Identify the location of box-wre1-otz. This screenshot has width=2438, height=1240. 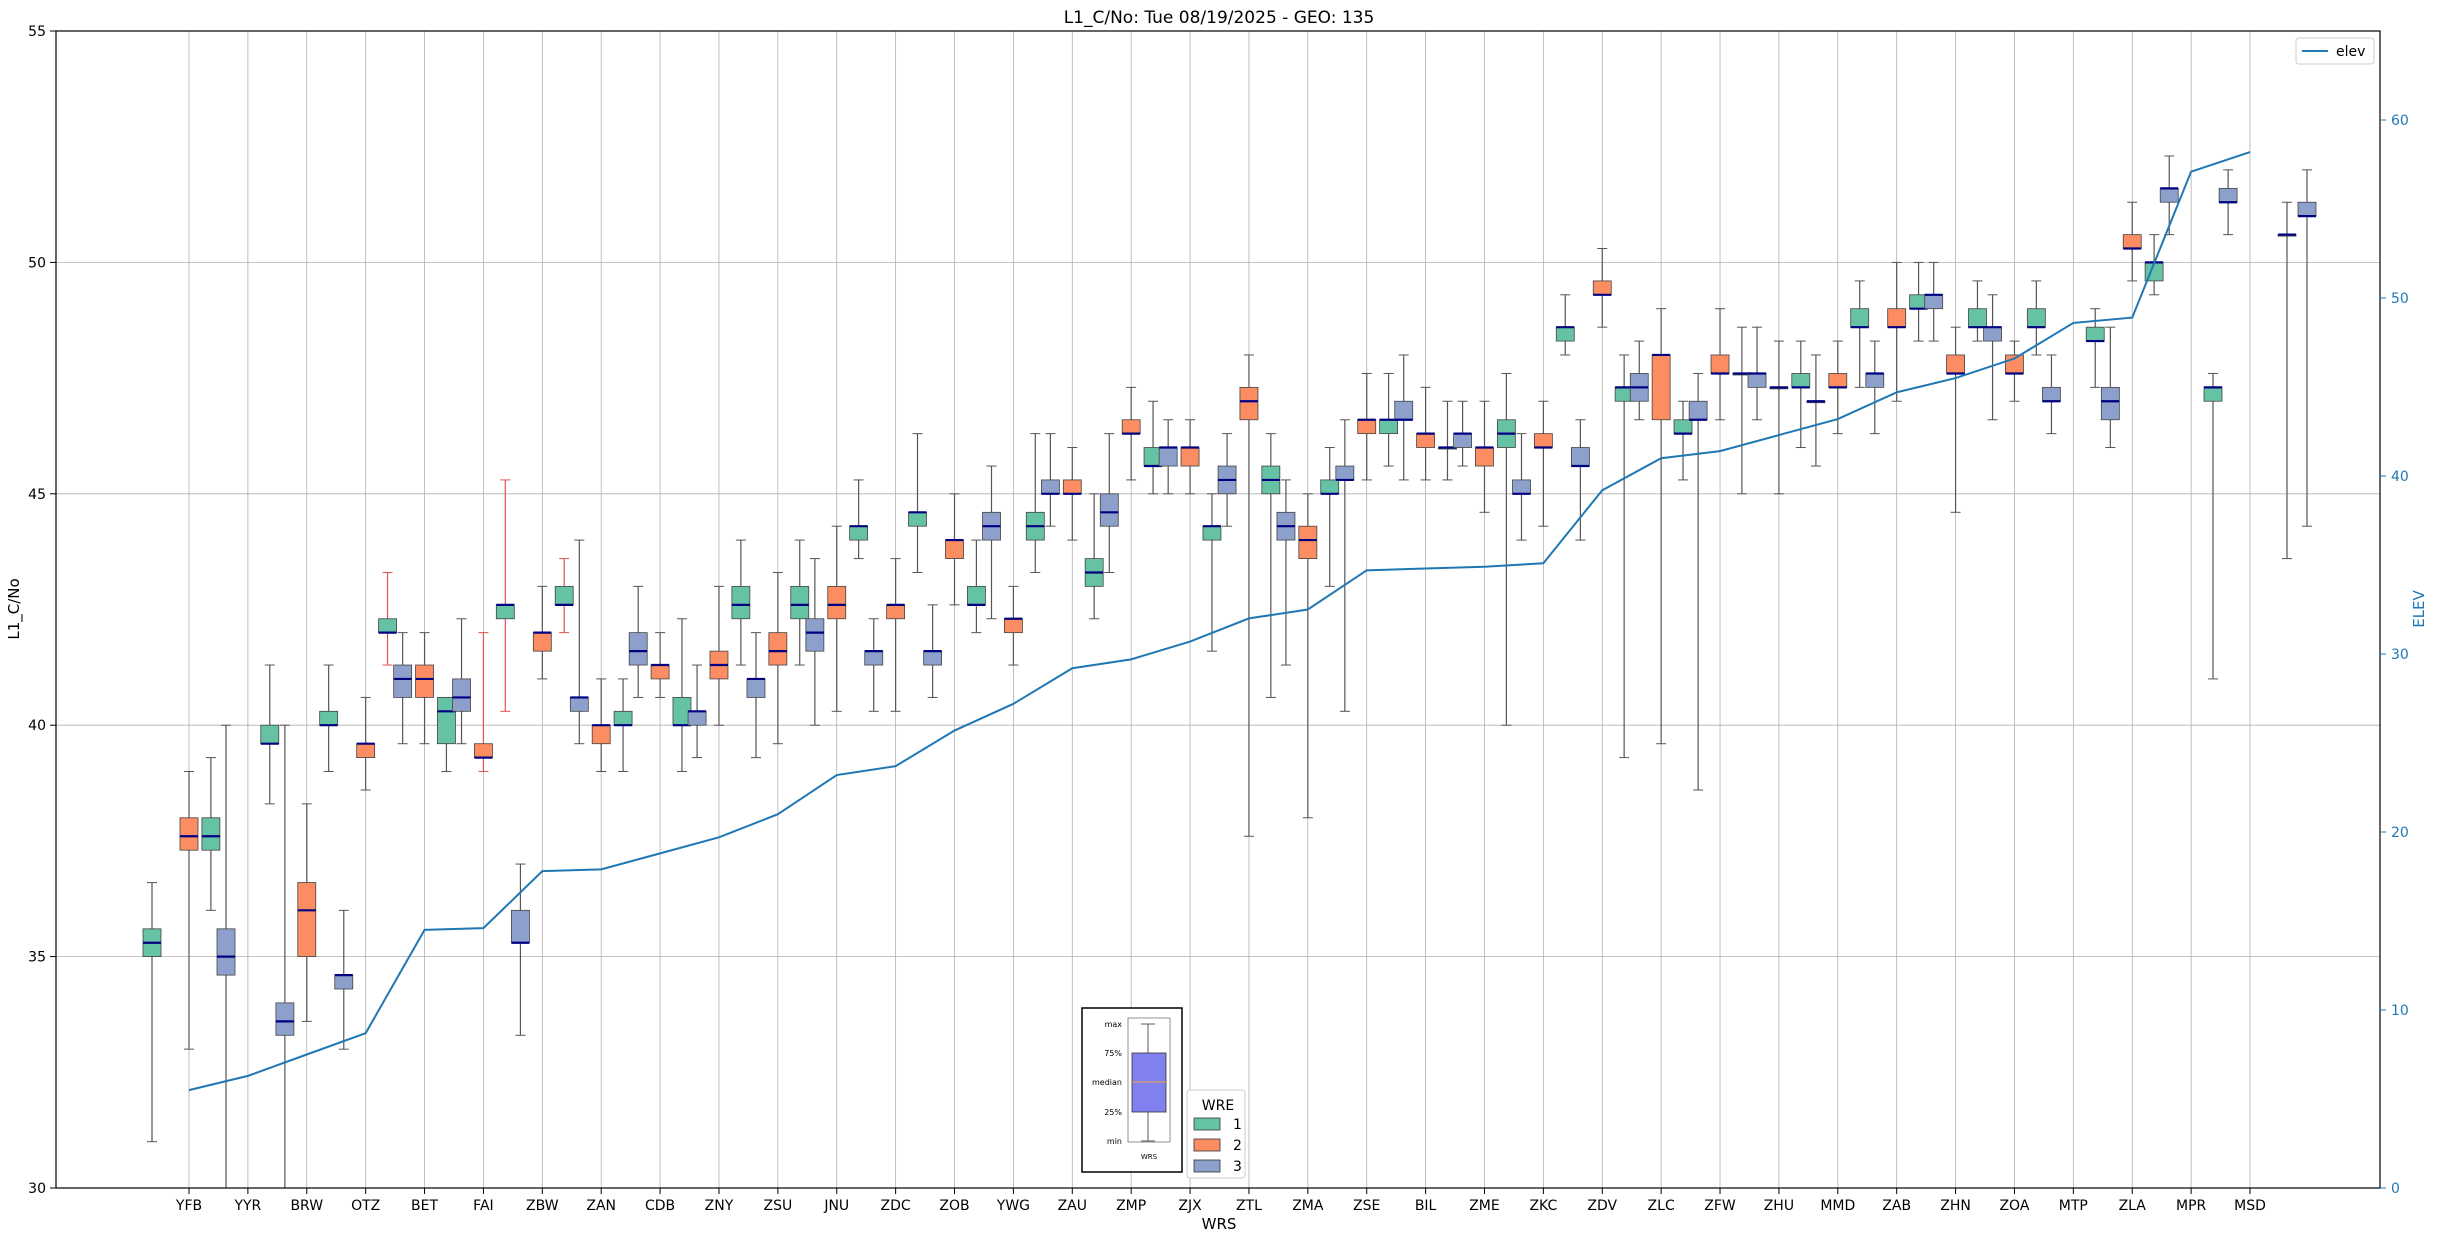
(329, 718).